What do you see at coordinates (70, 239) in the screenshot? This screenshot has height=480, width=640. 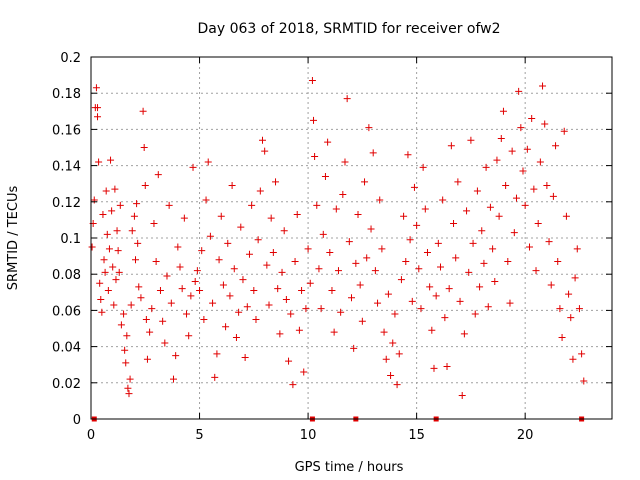 I see `y-tick-label: 0.1` at bounding box center [70, 239].